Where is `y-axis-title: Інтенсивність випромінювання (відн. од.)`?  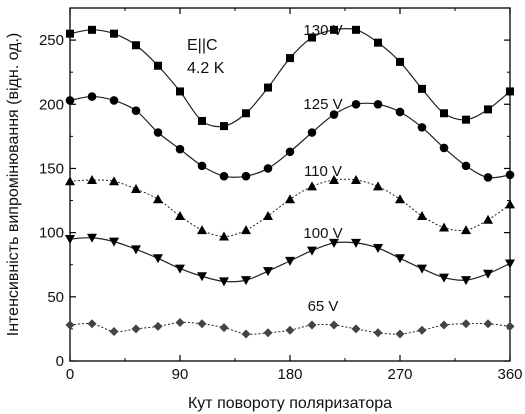
y-axis-title: Інтенсивність випромінювання (відн. од.) is located at coordinates (13, 185).